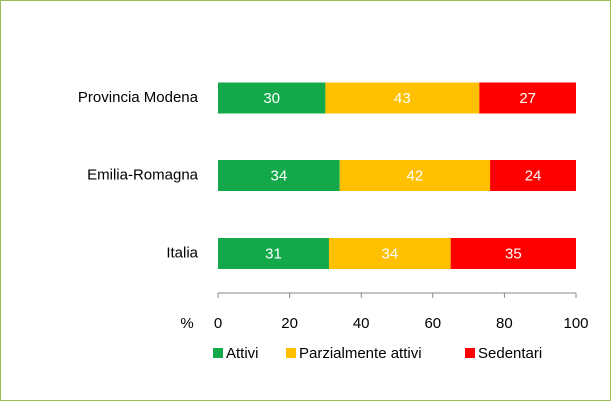  I want to click on x-tick-label: 0, so click(218, 323).